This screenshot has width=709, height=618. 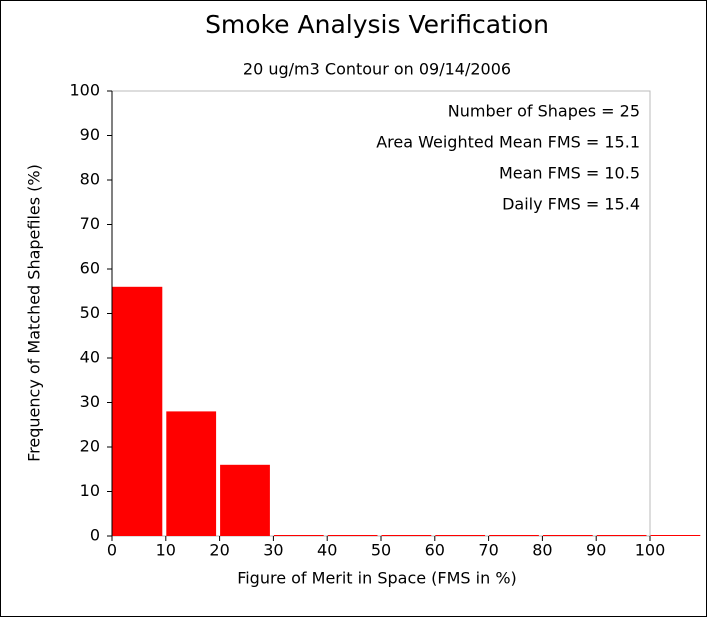 What do you see at coordinates (90, 401) in the screenshot?
I see `y-tick-label: 30` at bounding box center [90, 401].